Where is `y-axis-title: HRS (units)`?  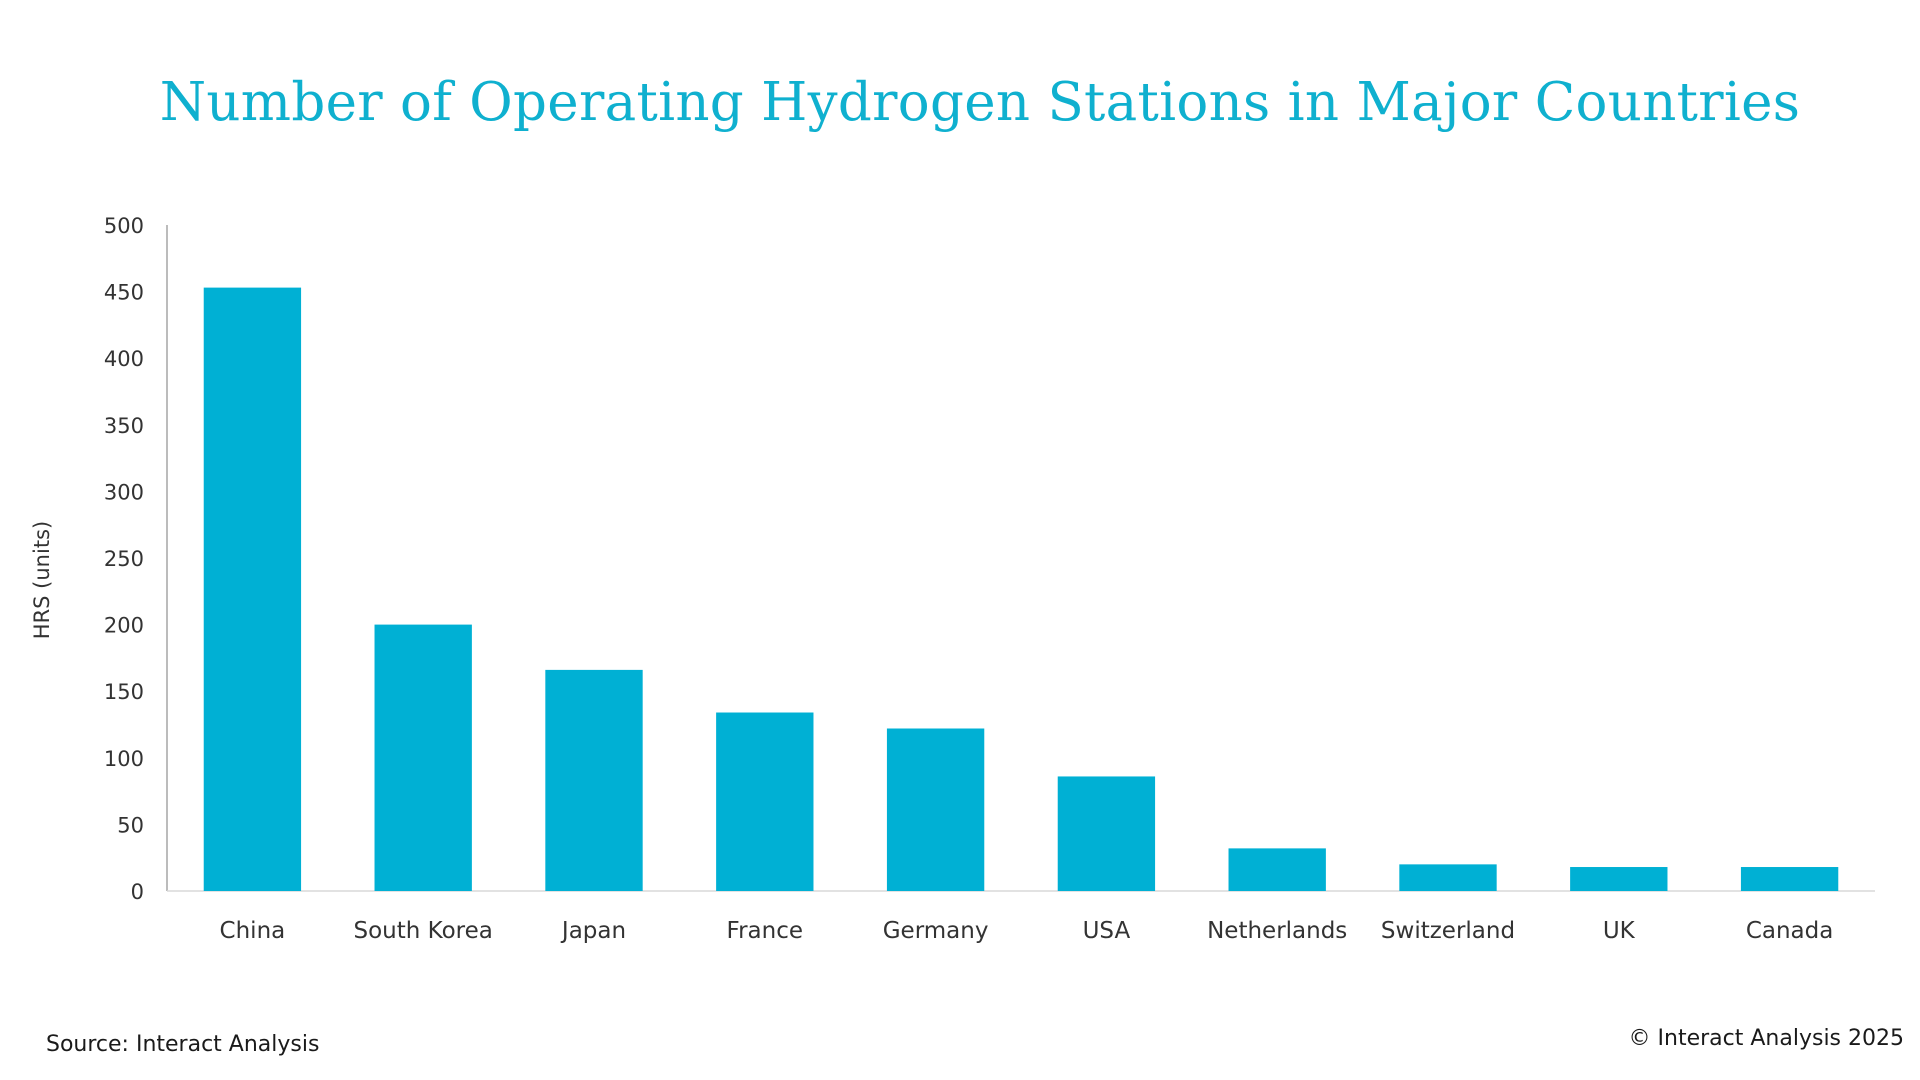 y-axis-title: HRS (units) is located at coordinates (42, 580).